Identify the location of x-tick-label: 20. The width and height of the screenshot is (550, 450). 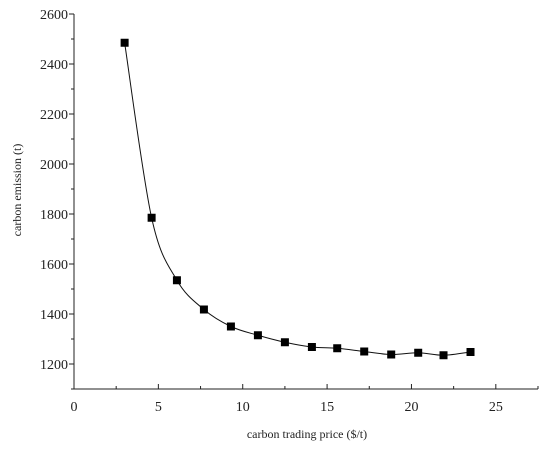
(411, 407).